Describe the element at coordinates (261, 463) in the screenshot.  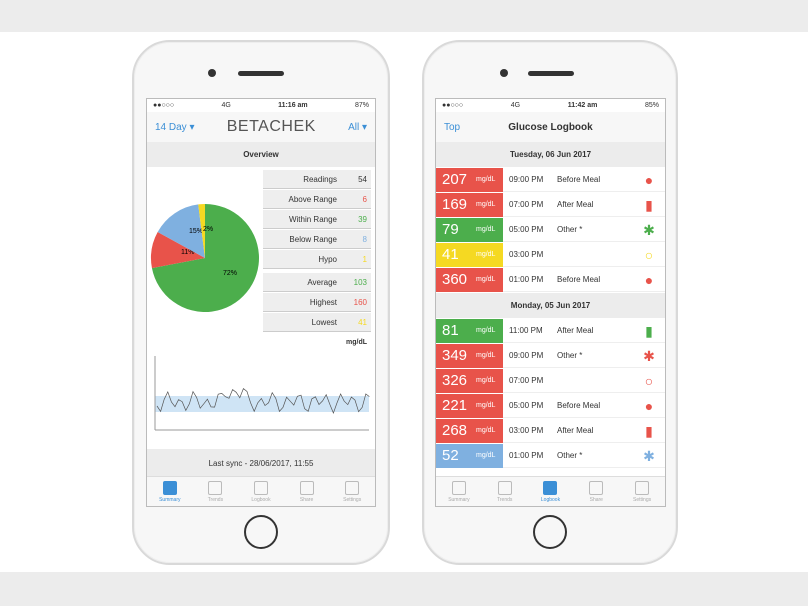
I see `last-sync: Last sync - 28/06/2017, 11:55` at that location.